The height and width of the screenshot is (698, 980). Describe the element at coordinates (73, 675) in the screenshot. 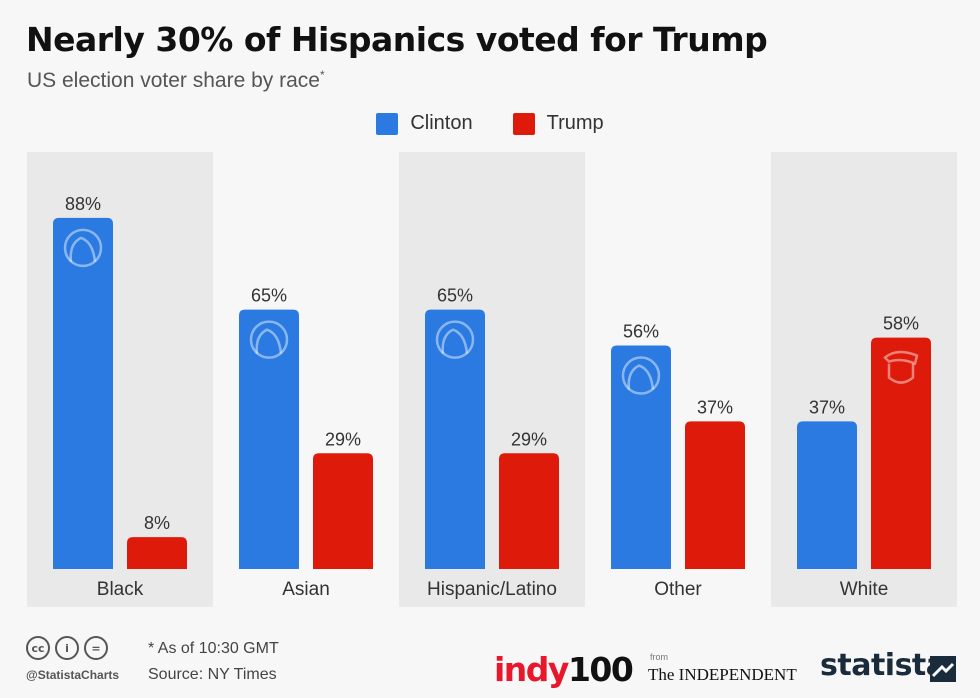

I see `statista-handle: @StatistaCharts` at that location.